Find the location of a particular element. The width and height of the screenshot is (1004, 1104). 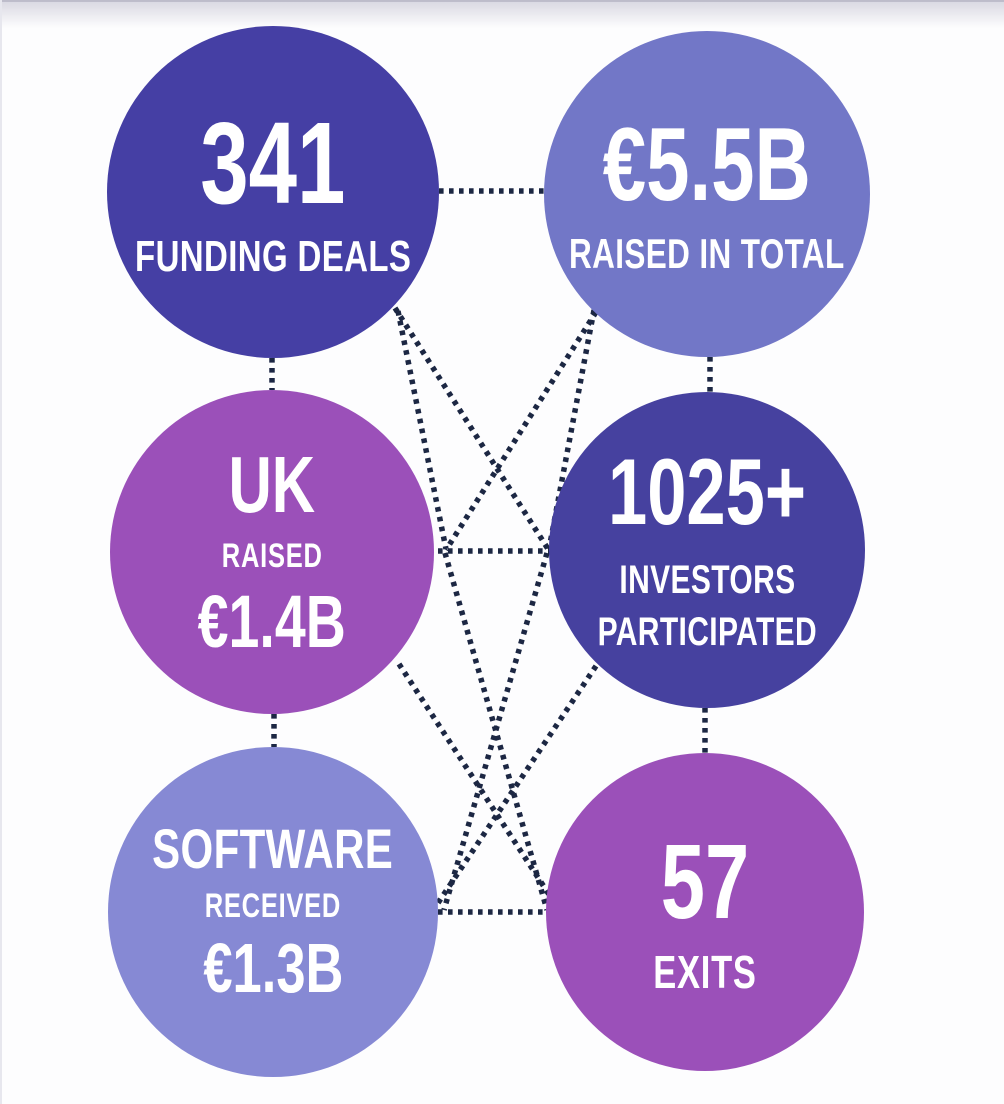

stat-circle-uk-raised: UK RAISED €1.4B is located at coordinates (272, 552).